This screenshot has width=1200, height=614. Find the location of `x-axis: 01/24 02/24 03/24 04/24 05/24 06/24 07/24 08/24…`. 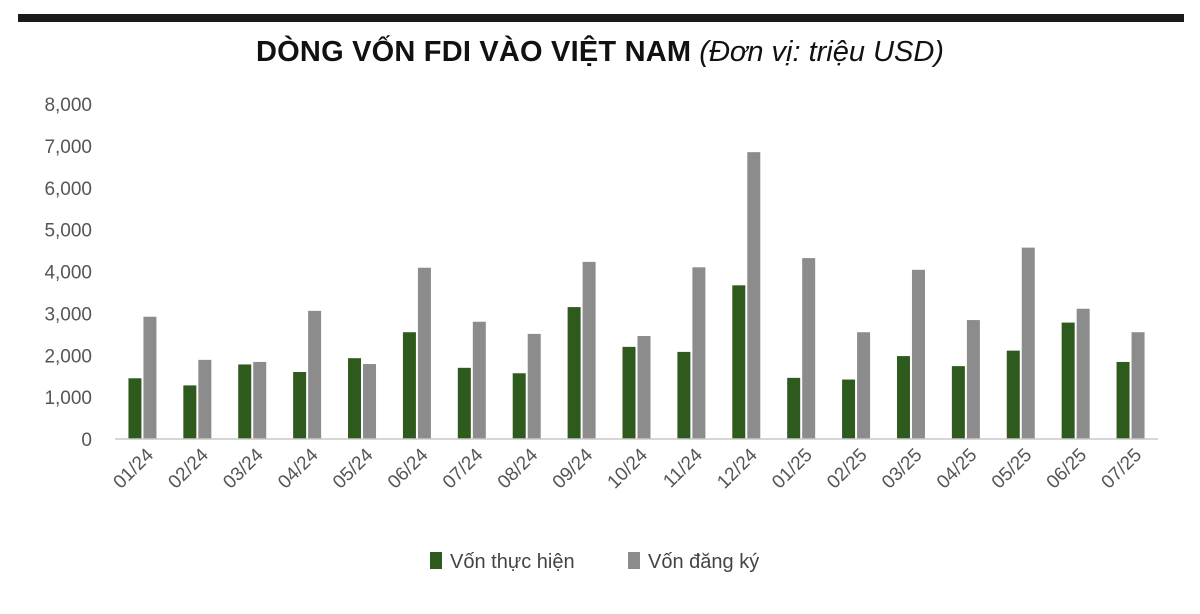

x-axis: 01/24 02/24 03/24 04/24 05/24 06/24 07/24 08/24… is located at coordinates (628, 468).